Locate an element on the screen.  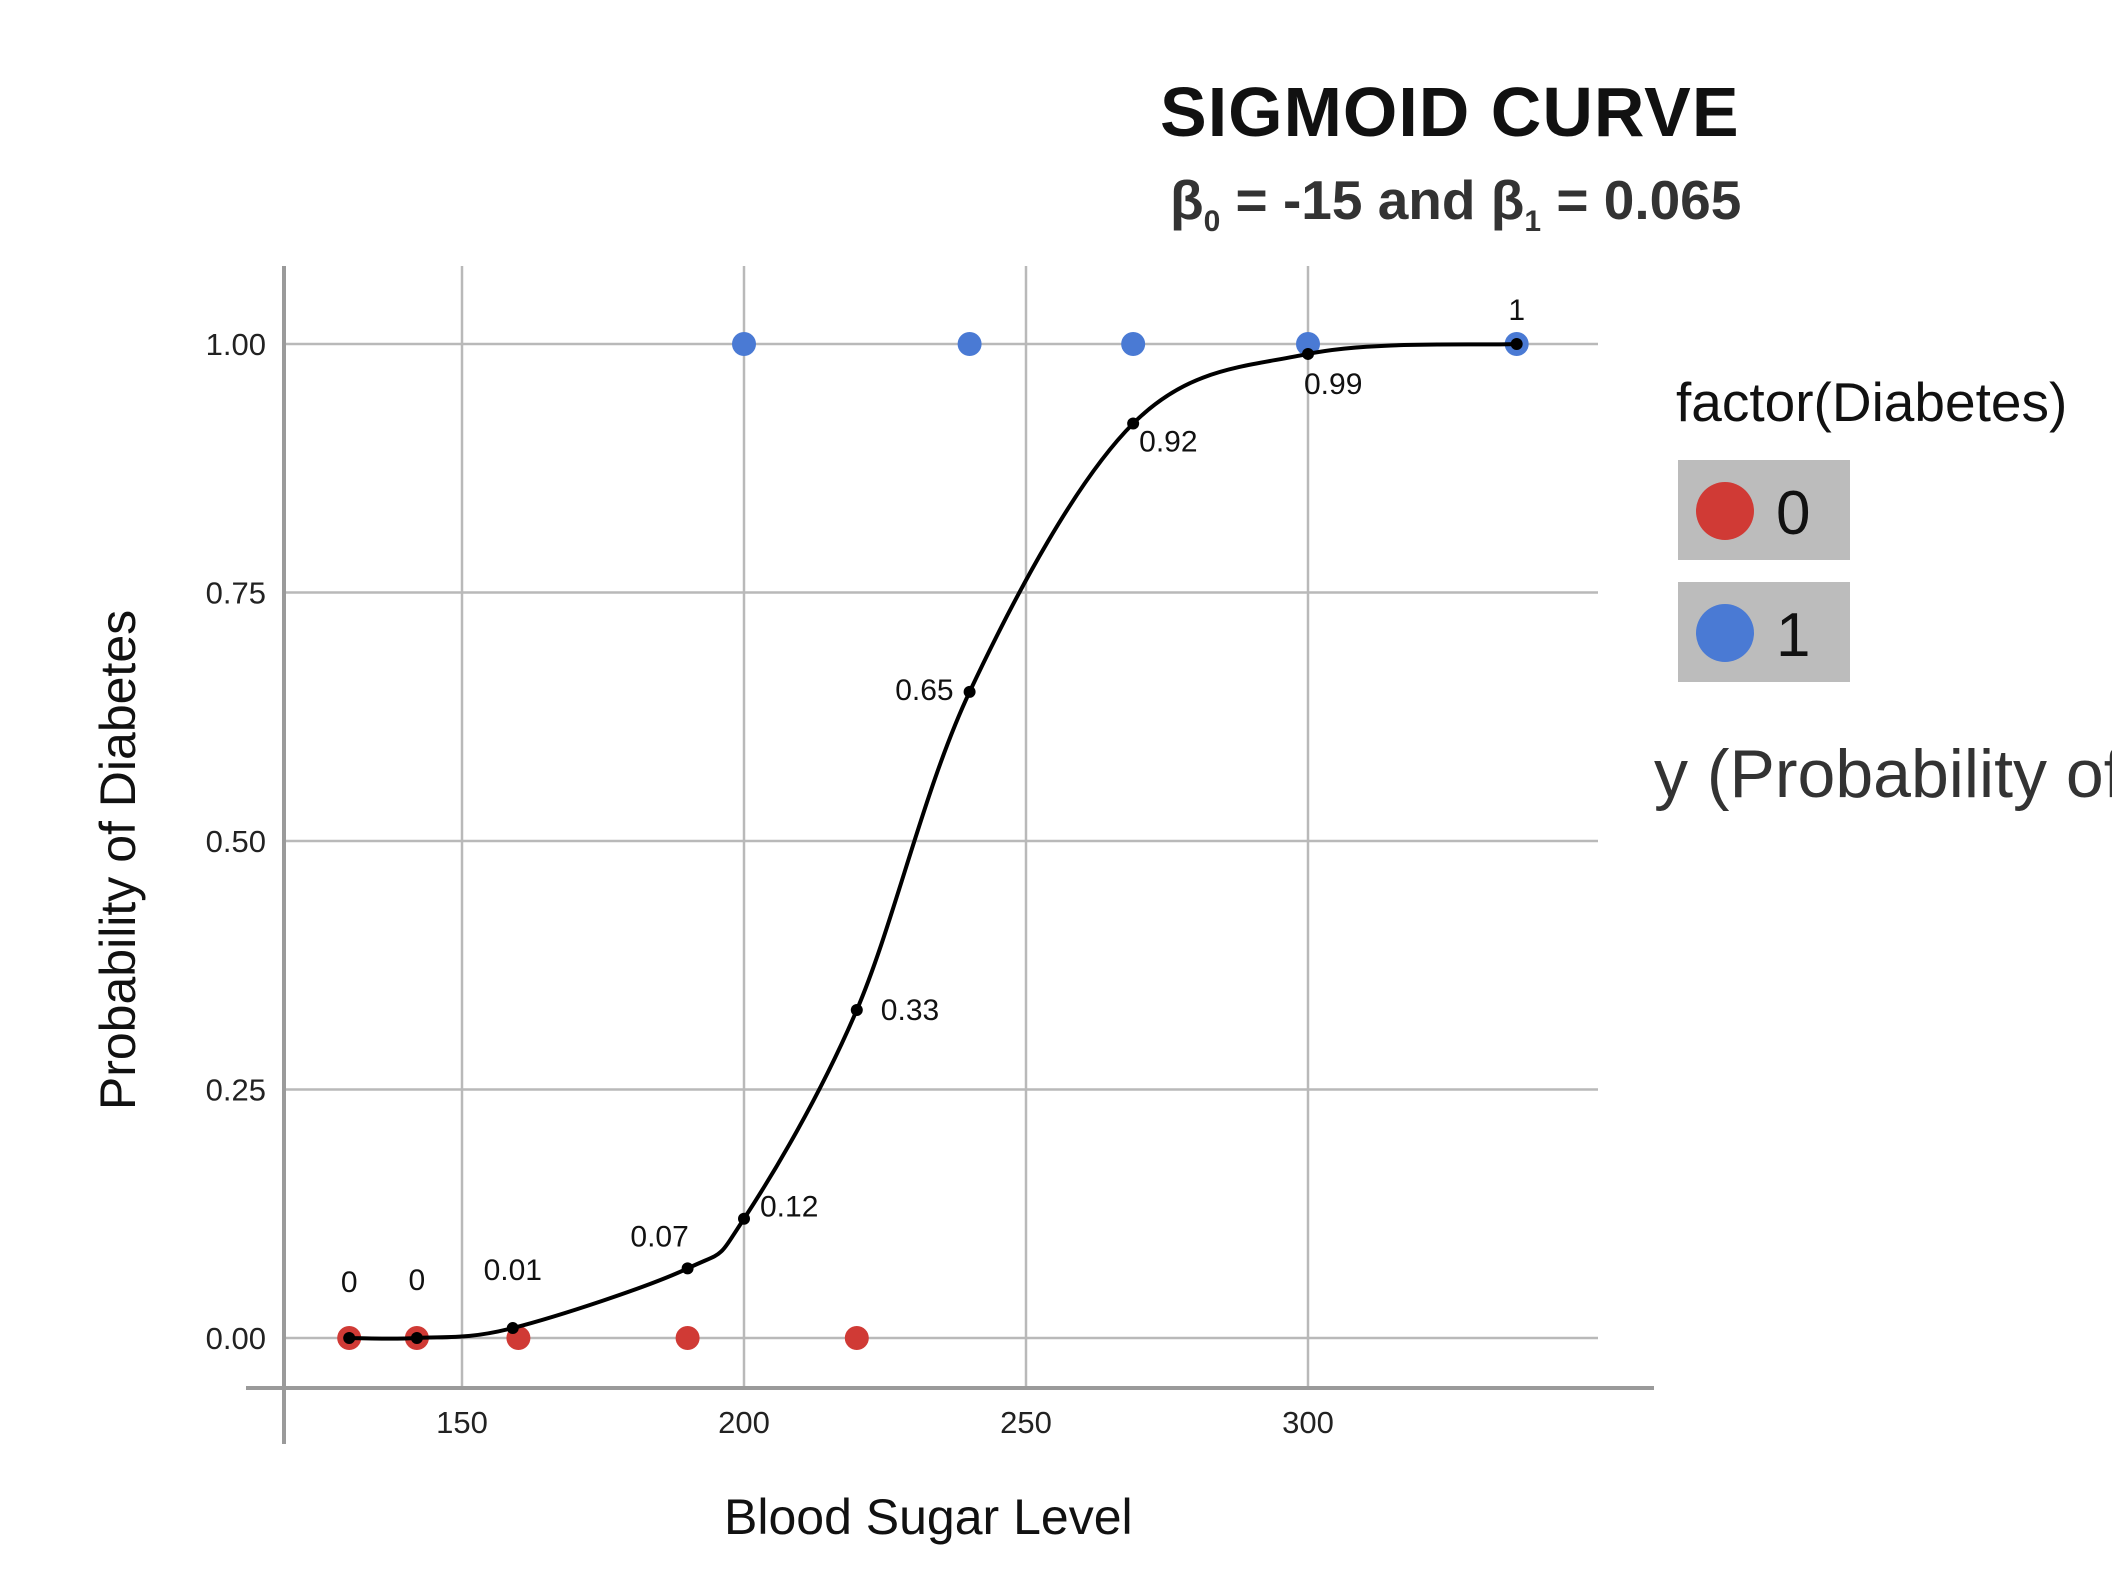
side-caption: y (Probability of is located at coordinates (1883, 774).